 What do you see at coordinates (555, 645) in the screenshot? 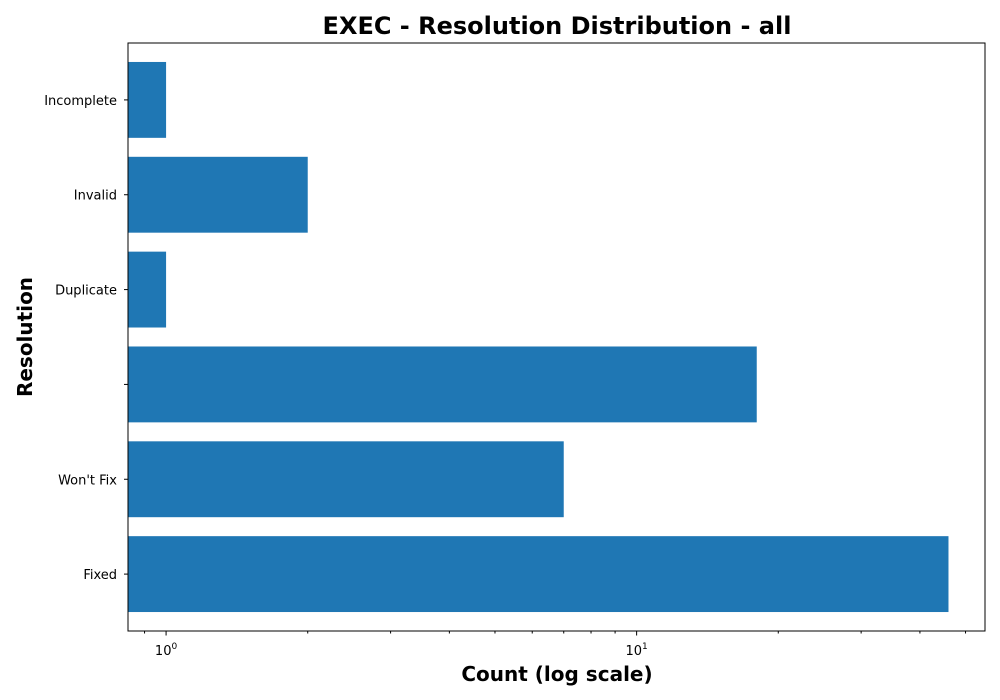
I see `x-ticks-group: 10⁰ 10¹` at bounding box center [555, 645].